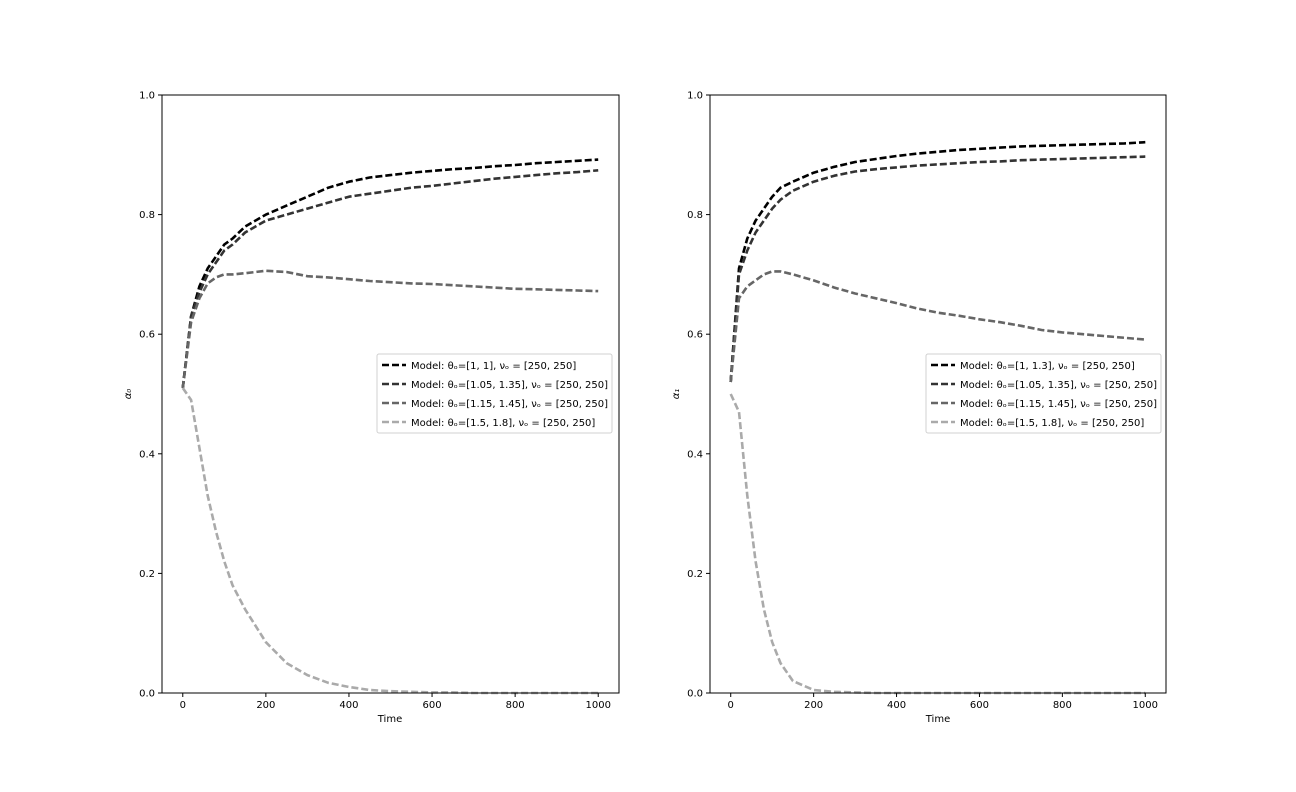  What do you see at coordinates (1058, 404) in the screenshot?
I see `legend-label-right: Model: θₒ=[1.15, 1.45], νₒ = [250, 250]` at bounding box center [1058, 404].